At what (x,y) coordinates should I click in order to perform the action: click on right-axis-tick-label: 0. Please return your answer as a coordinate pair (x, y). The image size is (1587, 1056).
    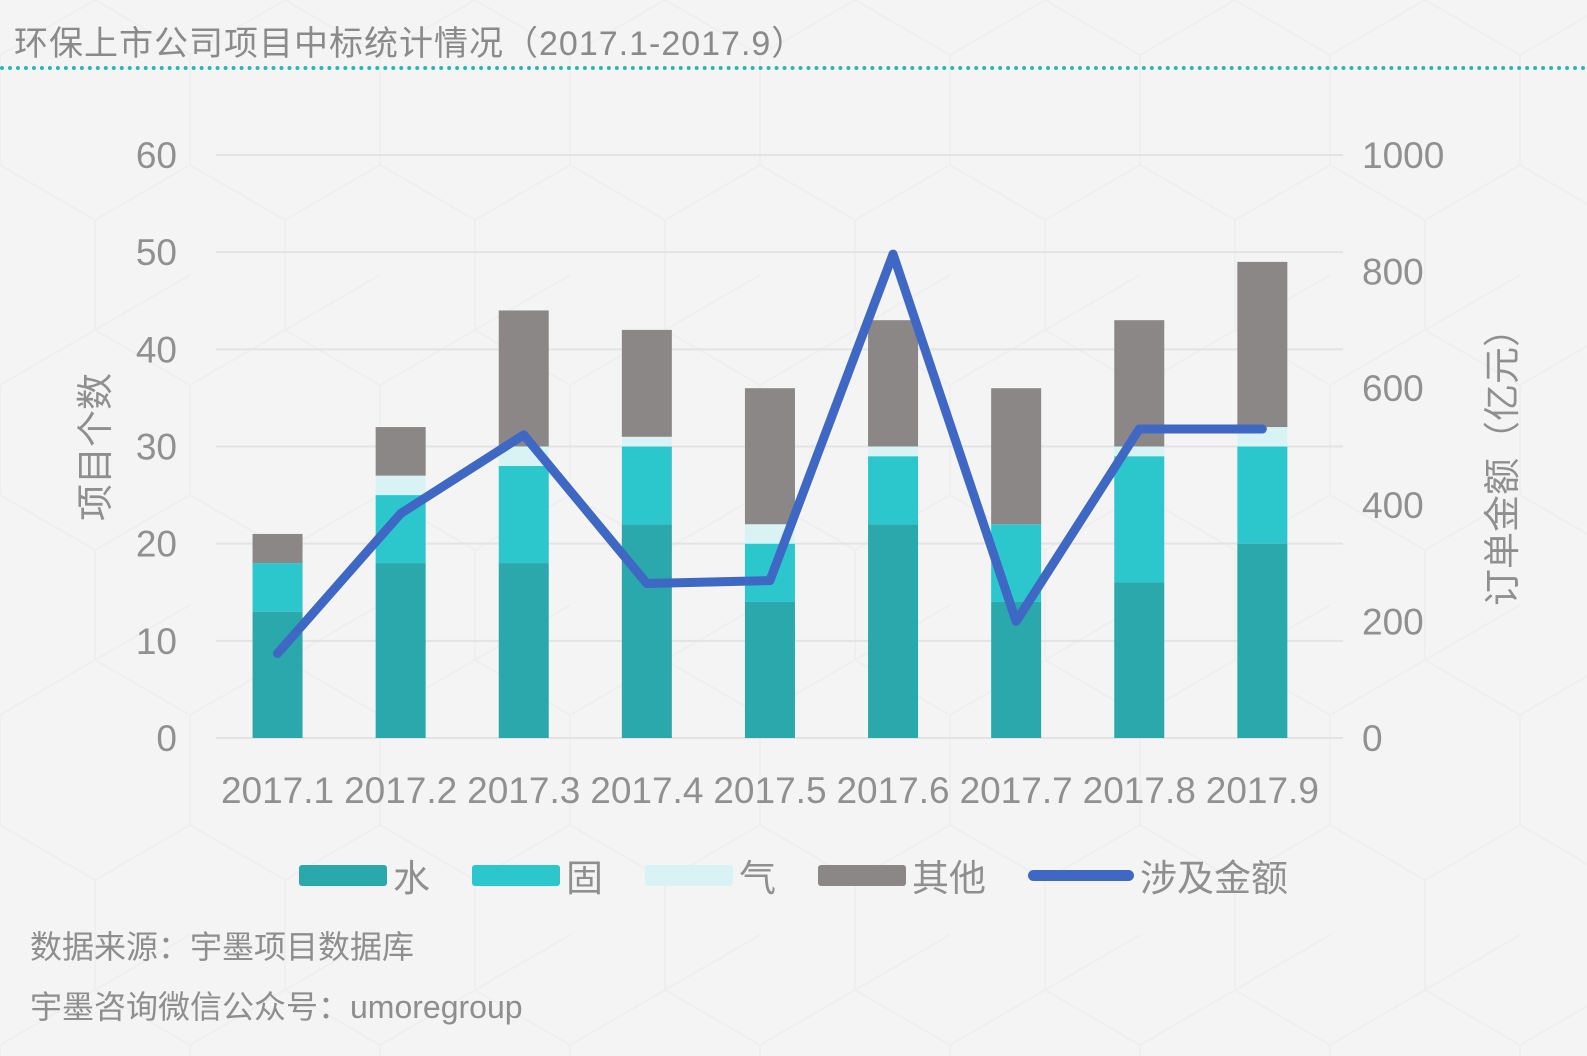
    Looking at the image, I should click on (1372, 738).